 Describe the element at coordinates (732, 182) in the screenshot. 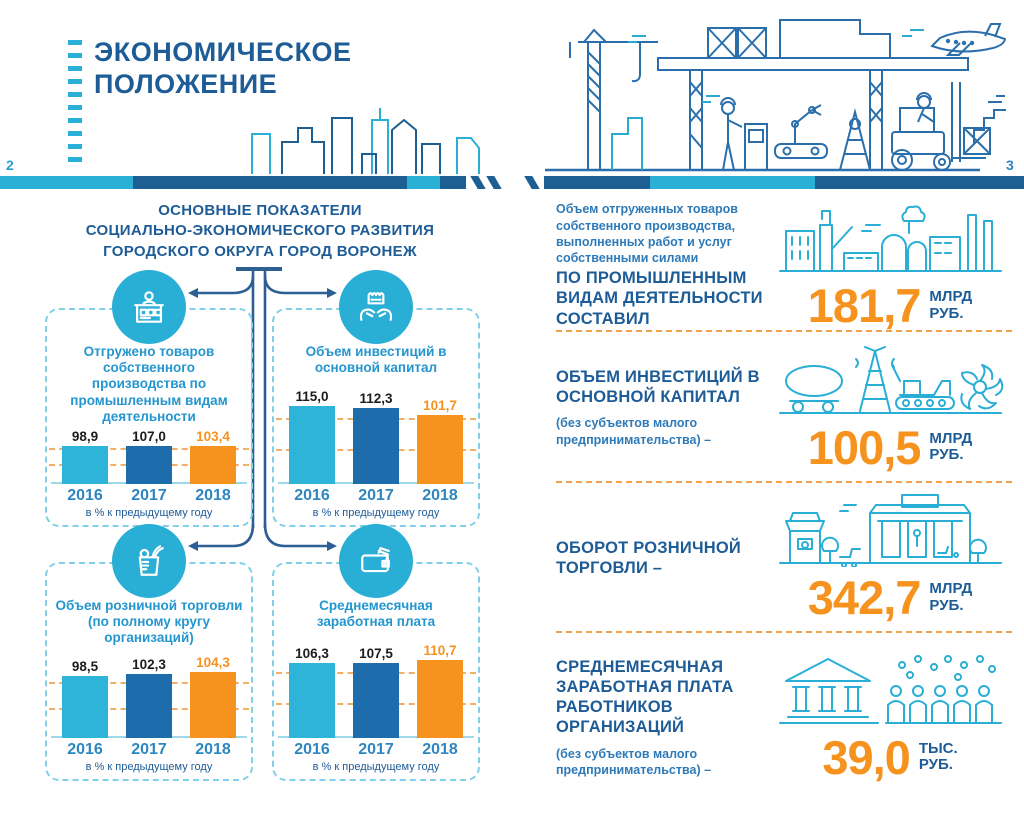

I see `divider-bar-right-cyan` at that location.